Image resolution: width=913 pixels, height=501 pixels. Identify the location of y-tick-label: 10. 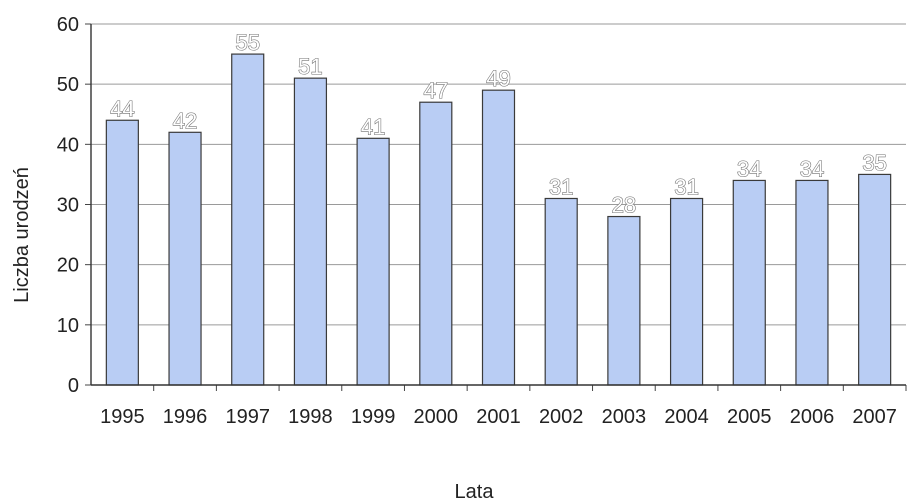
(68, 326).